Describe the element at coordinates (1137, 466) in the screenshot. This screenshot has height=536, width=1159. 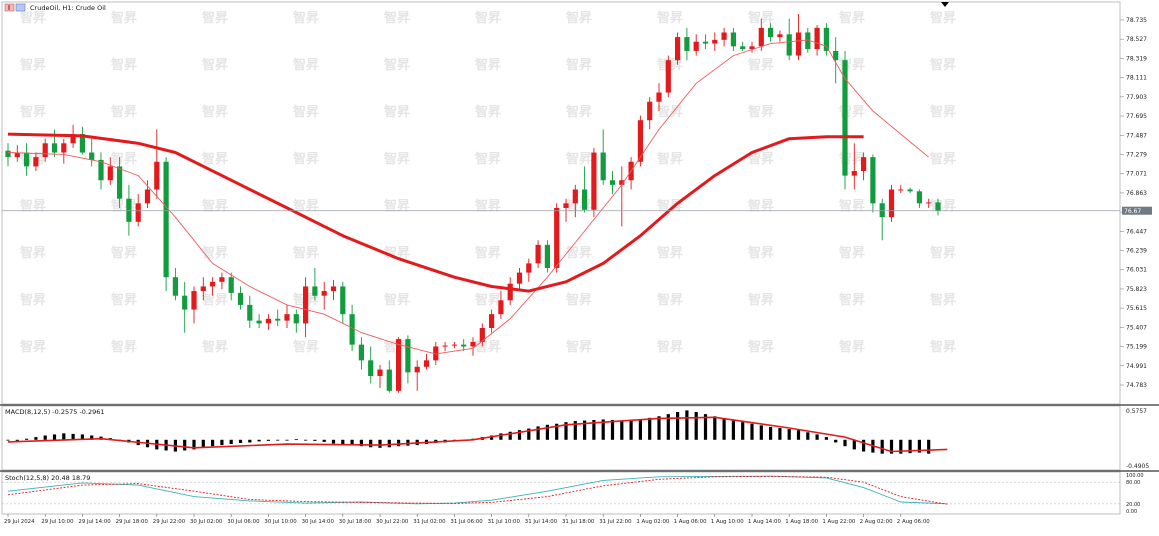
I see `macd-tick-label: -0.4905` at that location.